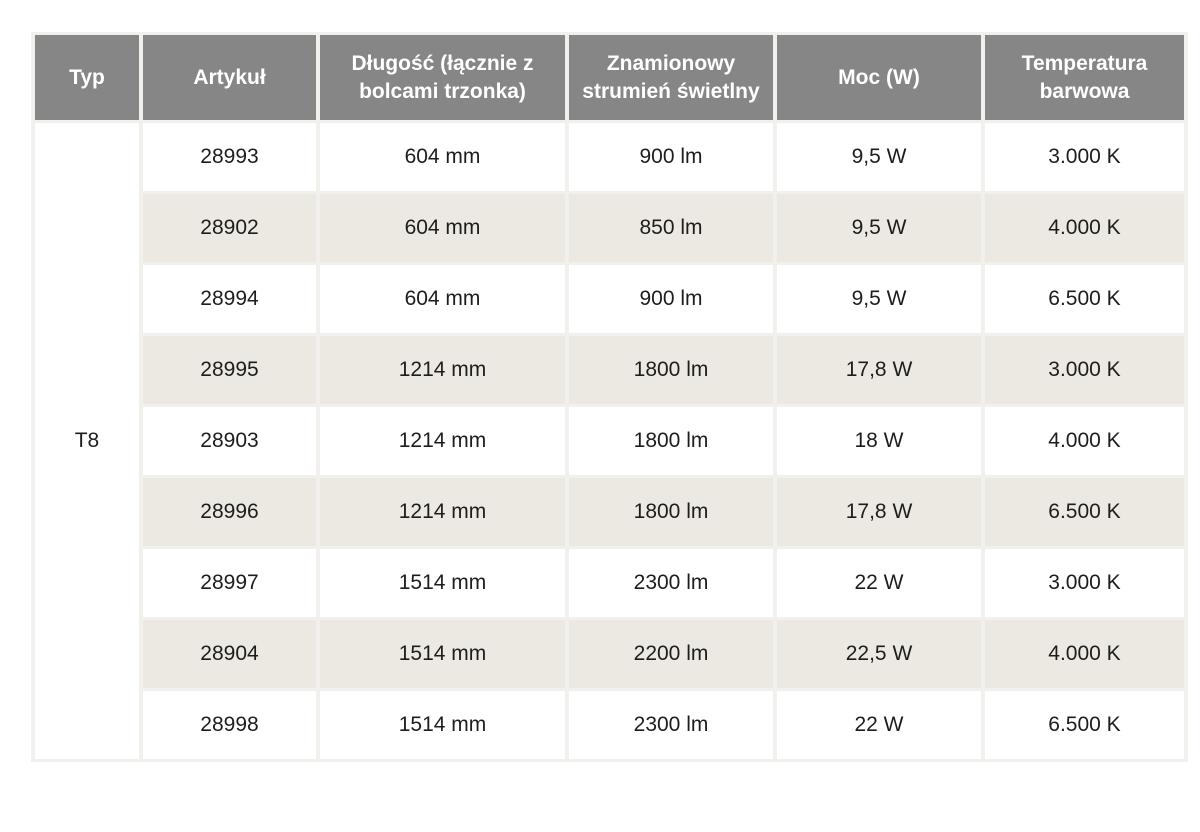  I want to click on table-row: 28996 1214 mm 1800 lm 17,8 W 6.500 K, so click(609, 512).